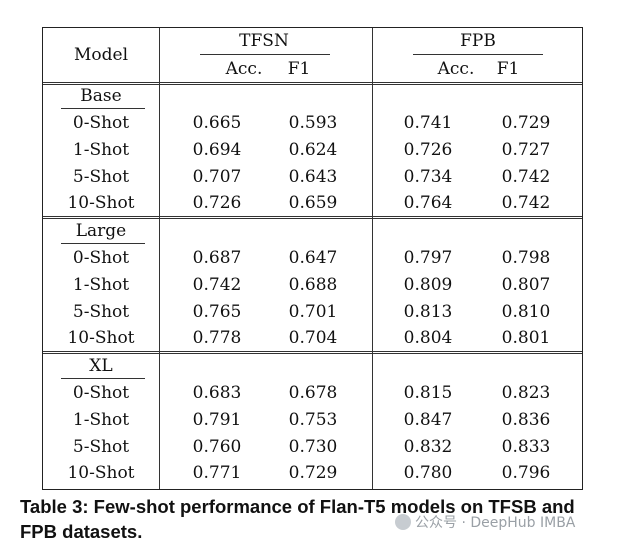  I want to click on table-cell: 0.797, so click(428, 258).